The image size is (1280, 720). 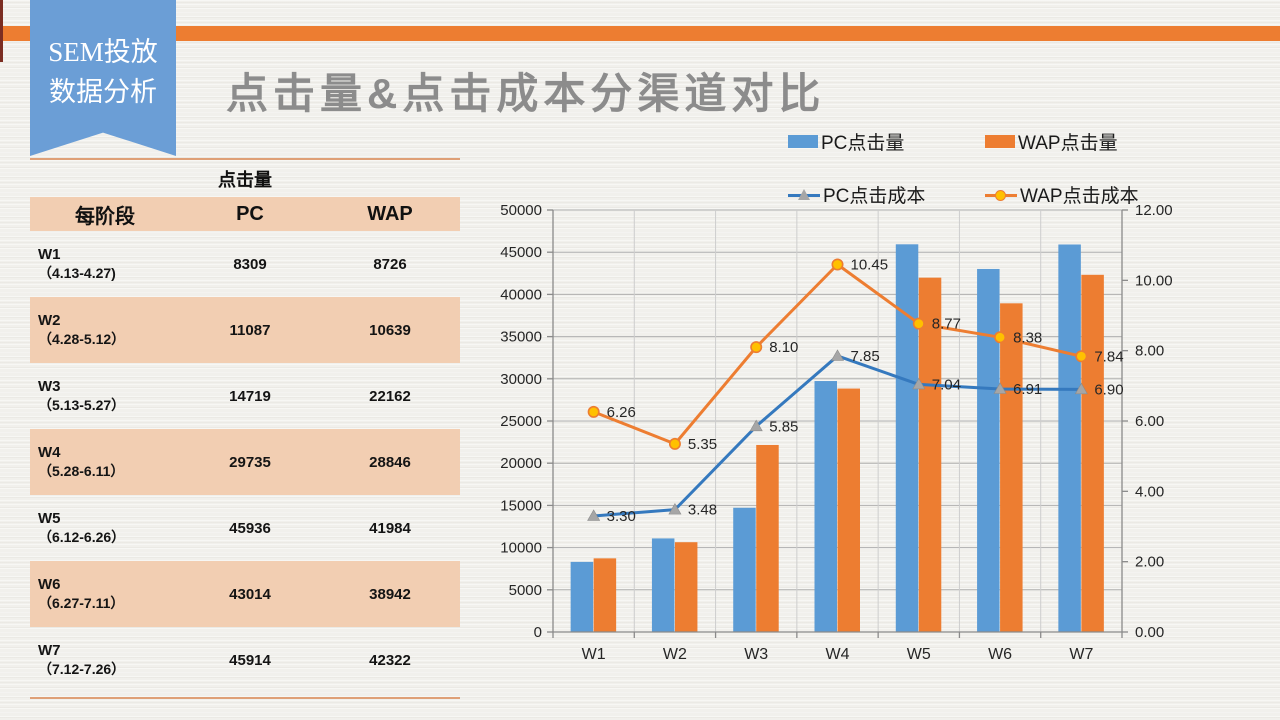 What do you see at coordinates (870, 265) in the screenshot?
I see `line-data-label: 10.45` at bounding box center [870, 265].